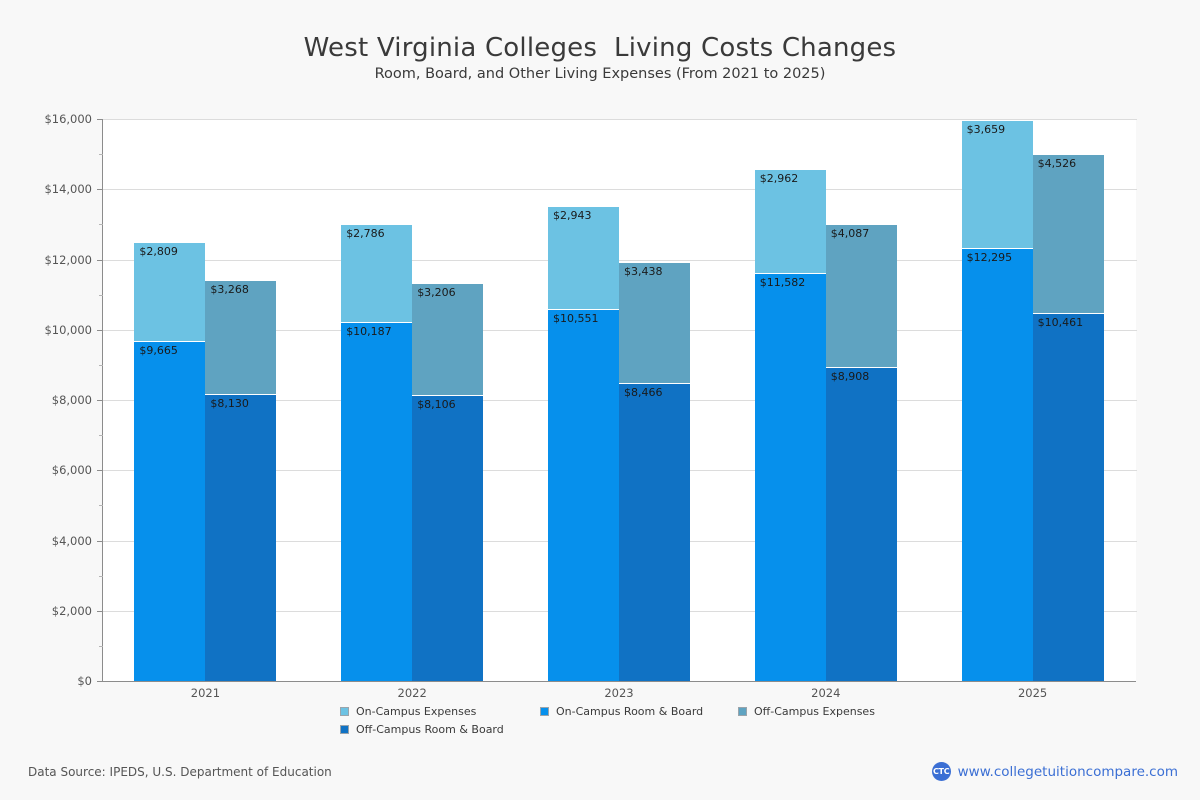 This screenshot has width=1200, height=800. I want to click on bar-segment-on-campus-room-board-2025: $12,295, so click(997, 465).